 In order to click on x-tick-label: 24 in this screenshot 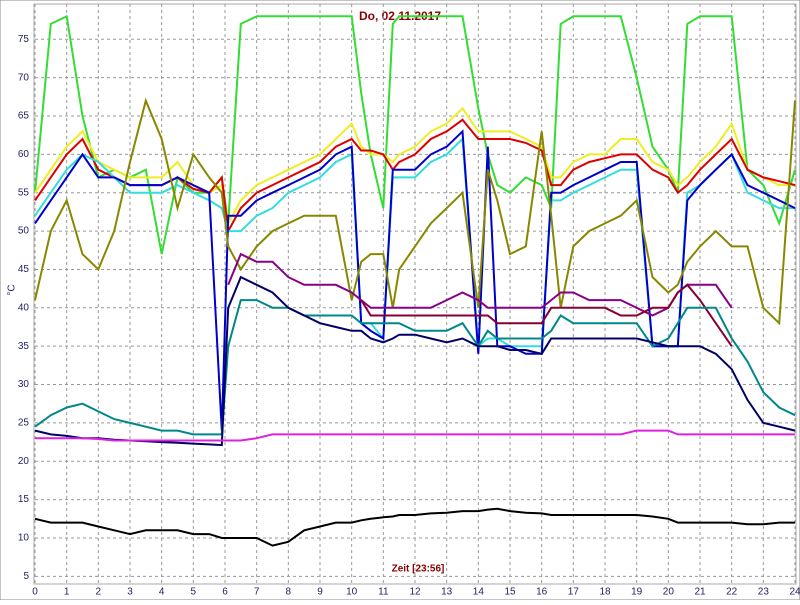, I will do `click(794, 592)`.